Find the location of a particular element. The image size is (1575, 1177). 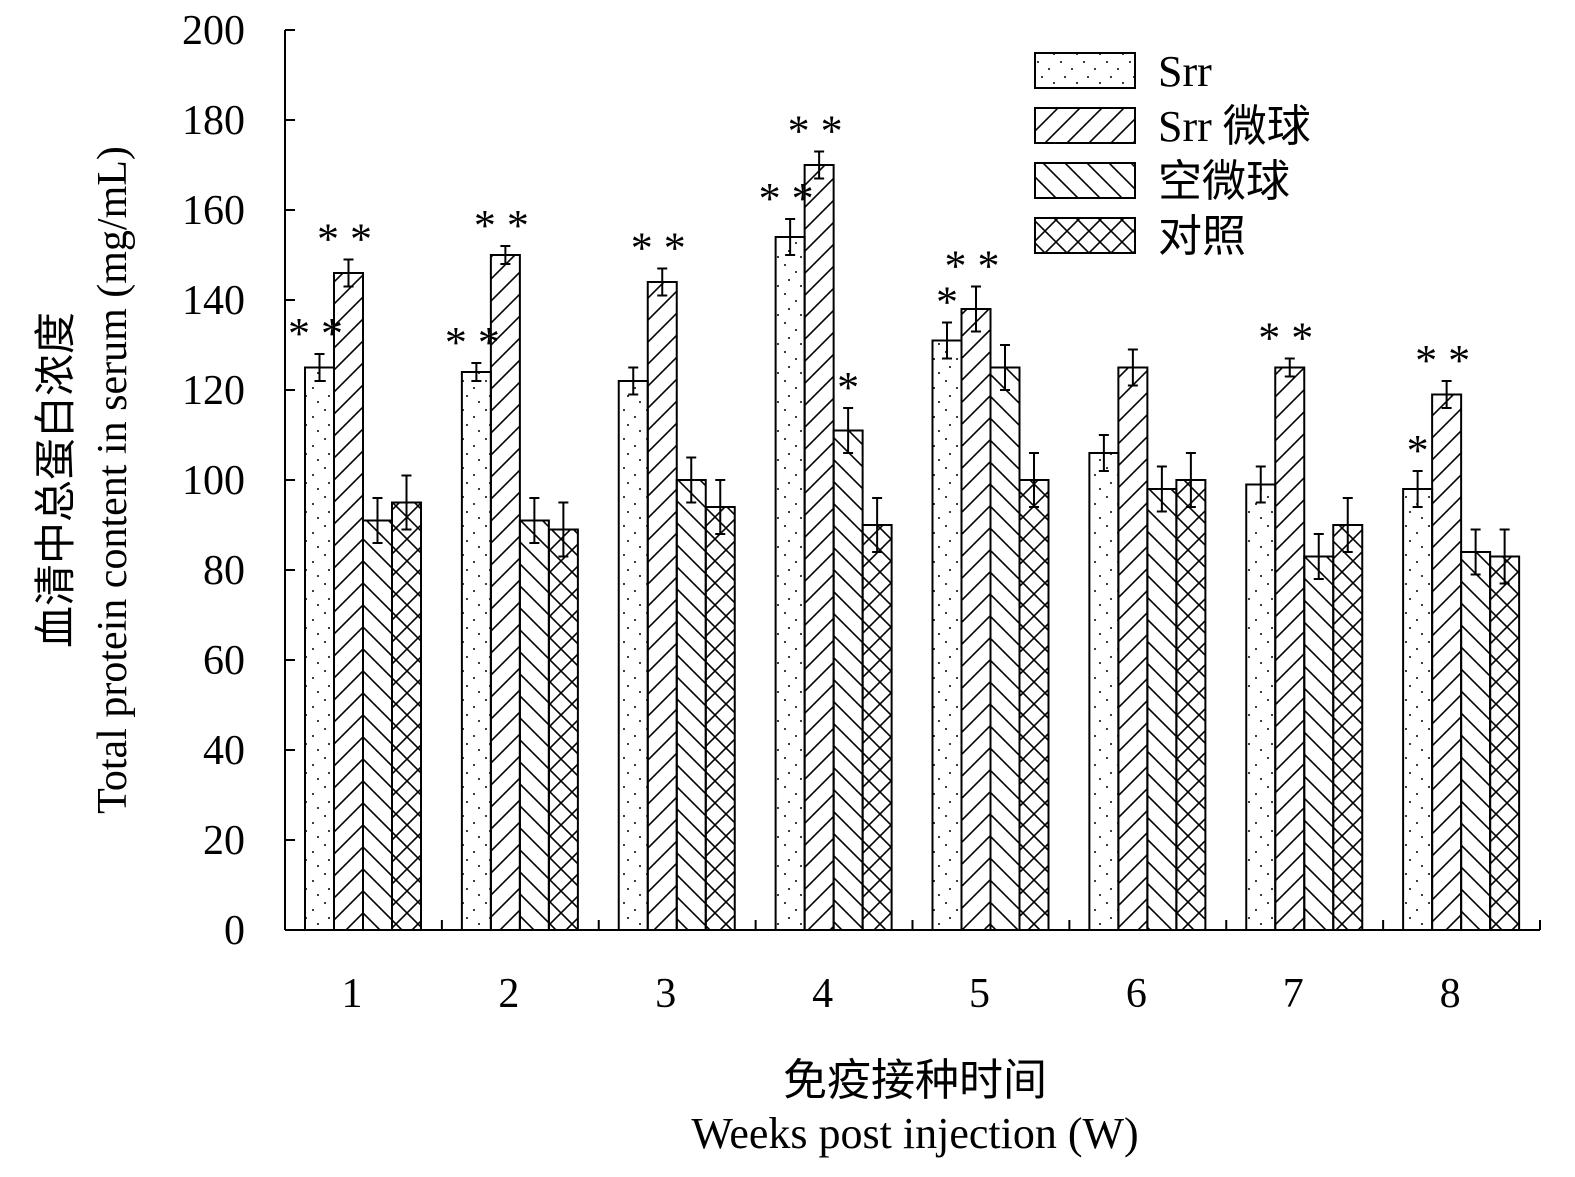

legend-swatch-forward-hatch is located at coordinates (1085, 125).